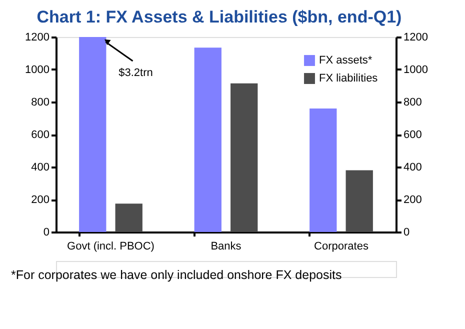  I want to click on y-tick-label: 400, so click(40, 168).